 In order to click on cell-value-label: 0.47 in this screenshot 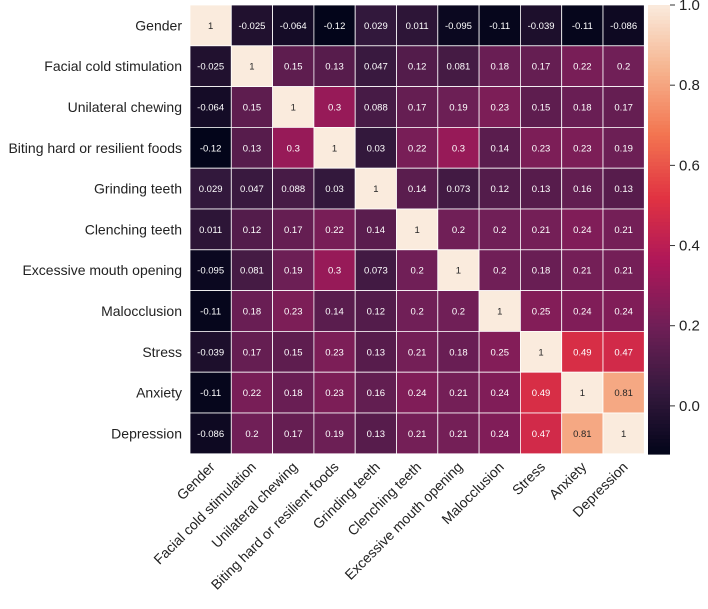, I will do `click(541, 434)`.